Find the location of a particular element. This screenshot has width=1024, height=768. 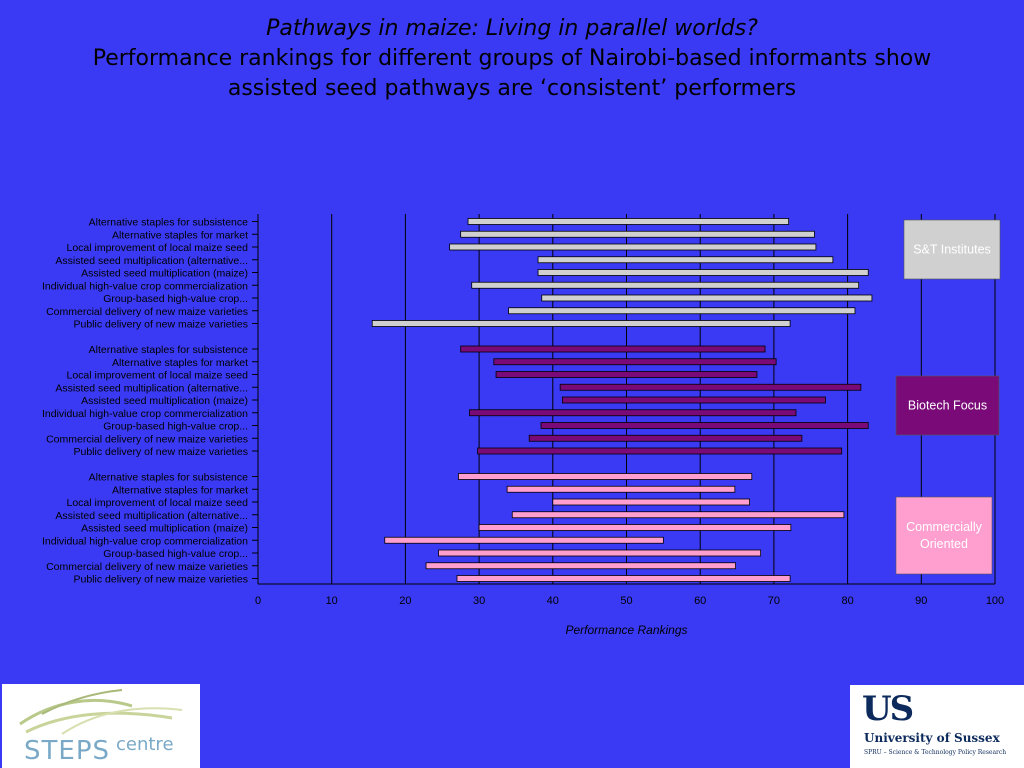

x-tick-label: 0 is located at coordinates (258, 601).